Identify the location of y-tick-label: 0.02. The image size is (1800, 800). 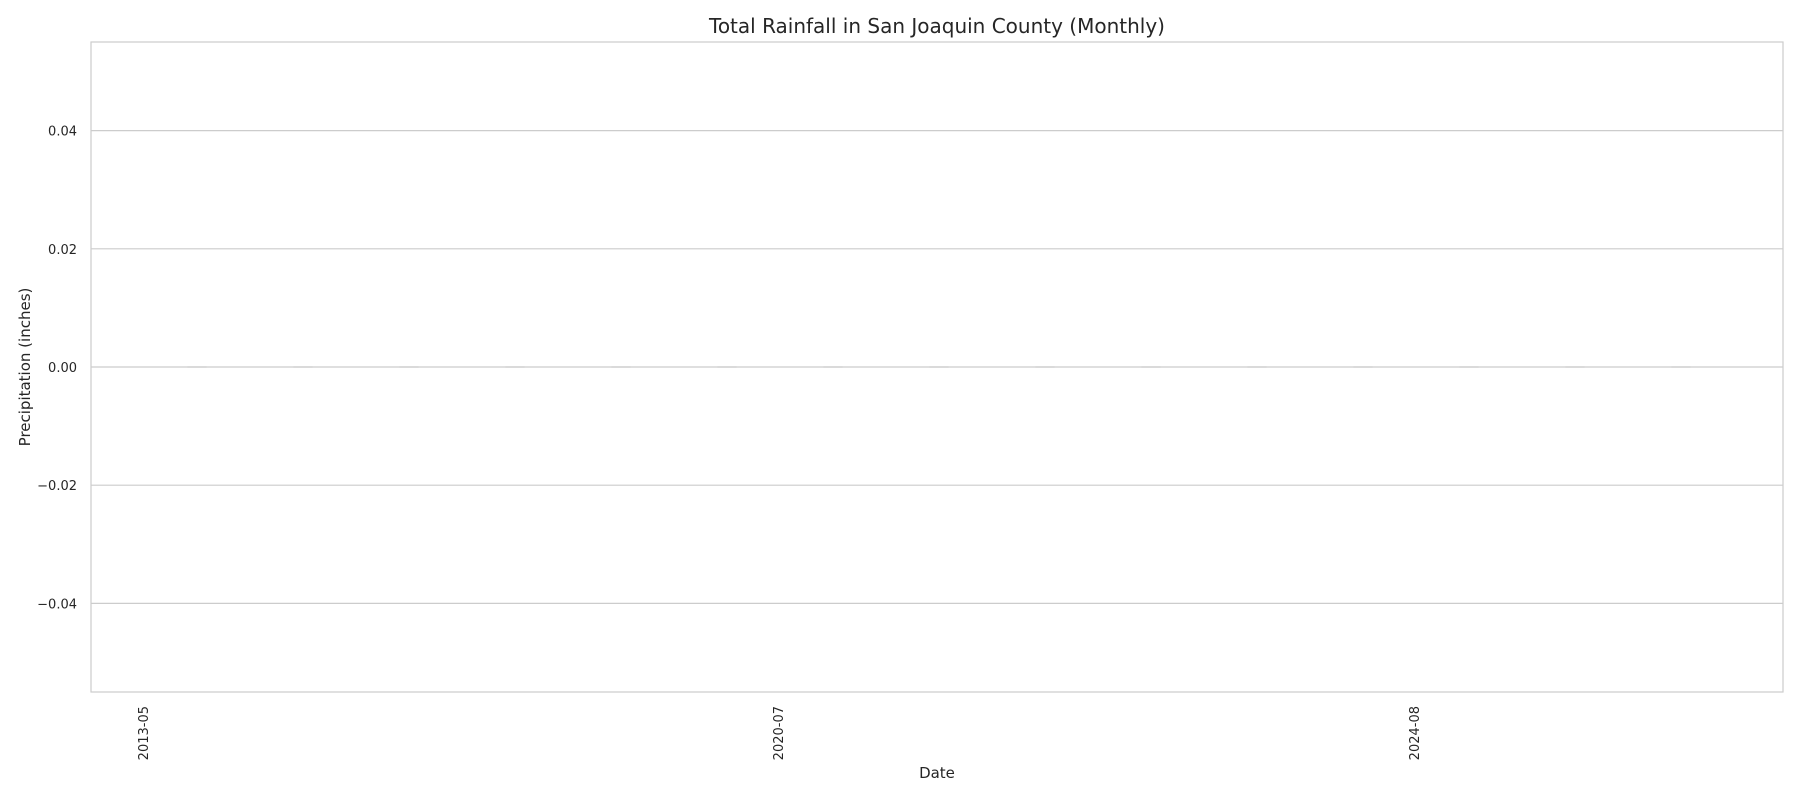
(62, 250).